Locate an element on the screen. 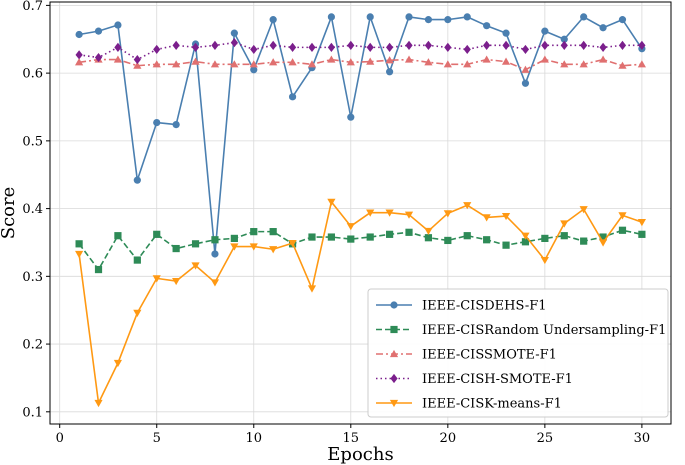 This screenshot has height=465, width=685. x-tick-label: 20 is located at coordinates (448, 438).